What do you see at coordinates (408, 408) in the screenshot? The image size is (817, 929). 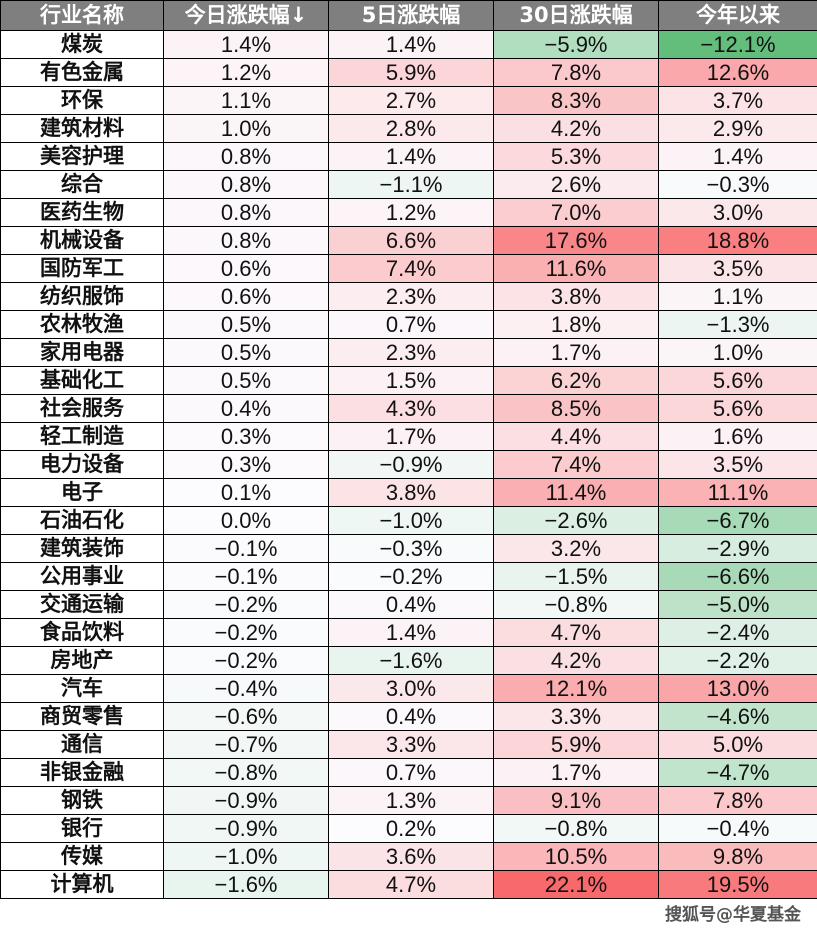 I see `table-row: 社会服务 0.4% 4.3% 8.5% 5.6%` at bounding box center [408, 408].